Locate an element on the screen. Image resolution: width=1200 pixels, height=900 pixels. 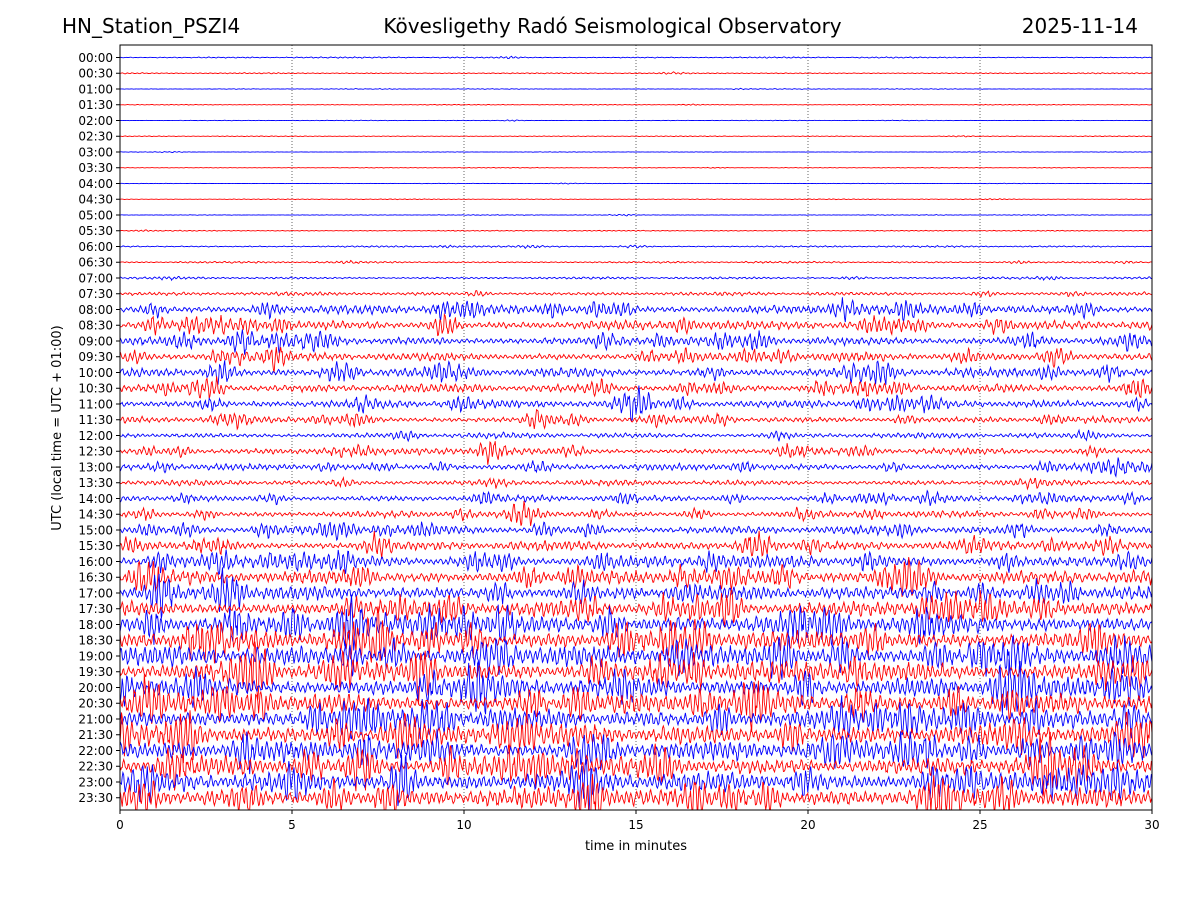
row-label: 09:00 is located at coordinates (95, 341).